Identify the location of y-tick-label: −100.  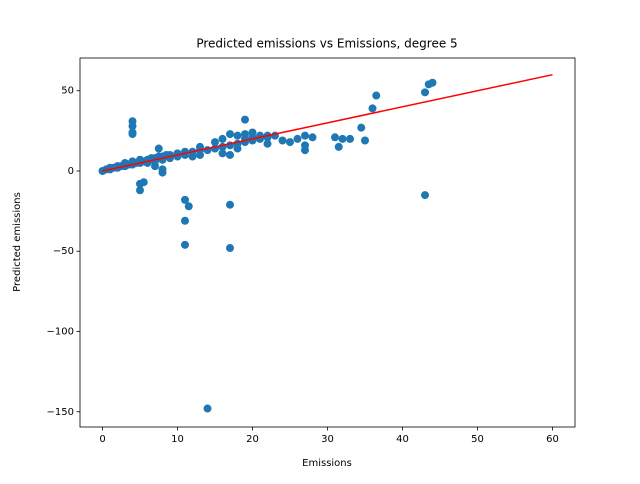
(60, 331).